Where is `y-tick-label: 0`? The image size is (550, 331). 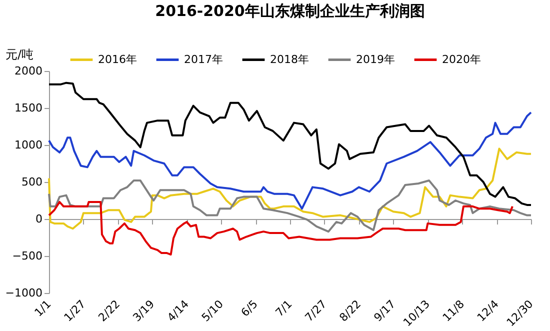
y-tick-label: 0 is located at coordinates (39, 219).